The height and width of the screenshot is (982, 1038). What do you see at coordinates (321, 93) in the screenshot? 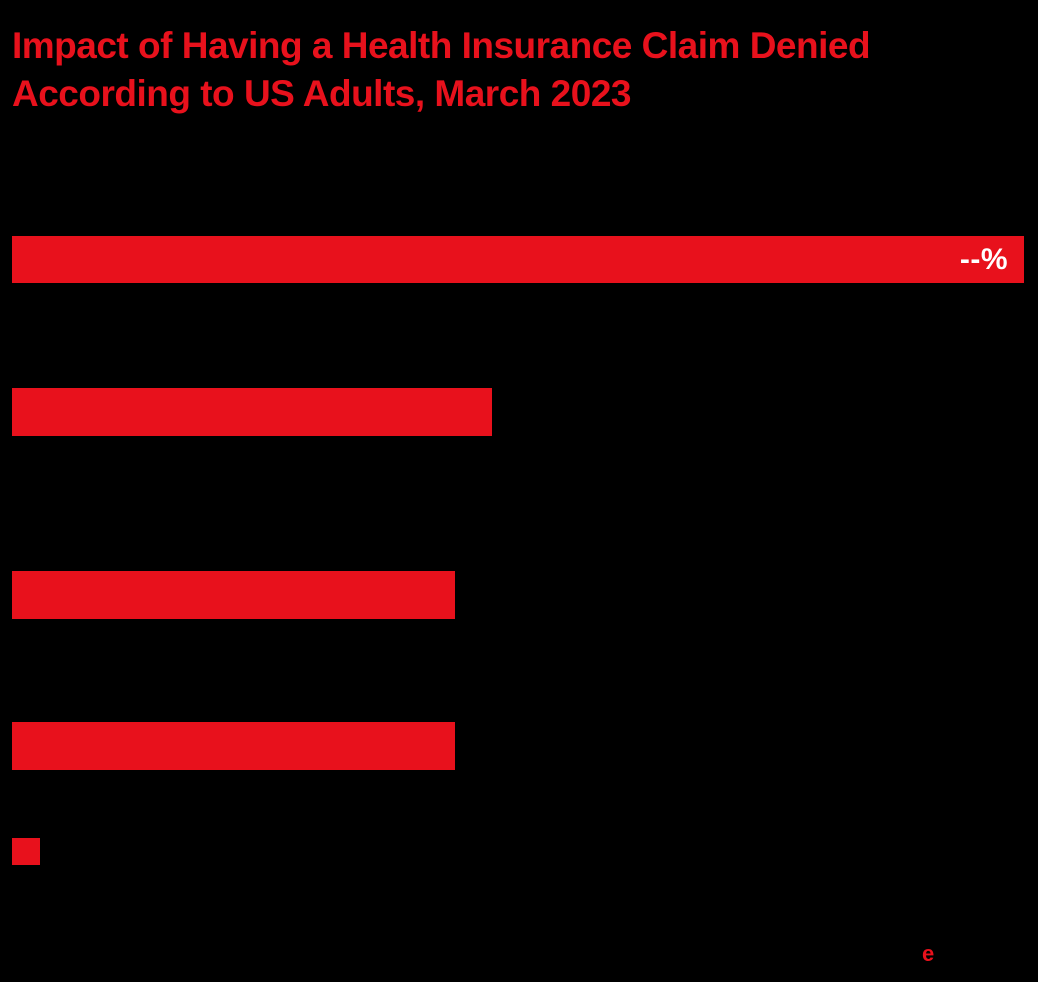
I see `chart-title-line-2: According to US Adults, March 2023` at bounding box center [321, 93].